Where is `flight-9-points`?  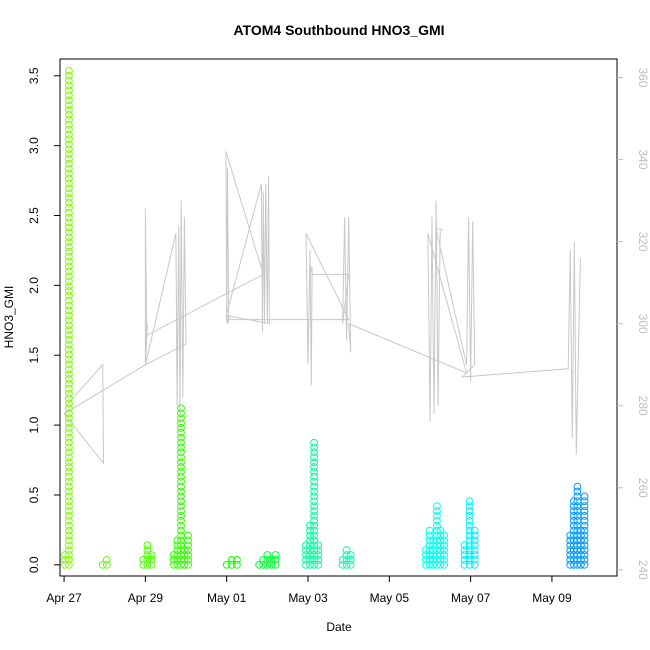 flight-9-points is located at coordinates (435, 535).